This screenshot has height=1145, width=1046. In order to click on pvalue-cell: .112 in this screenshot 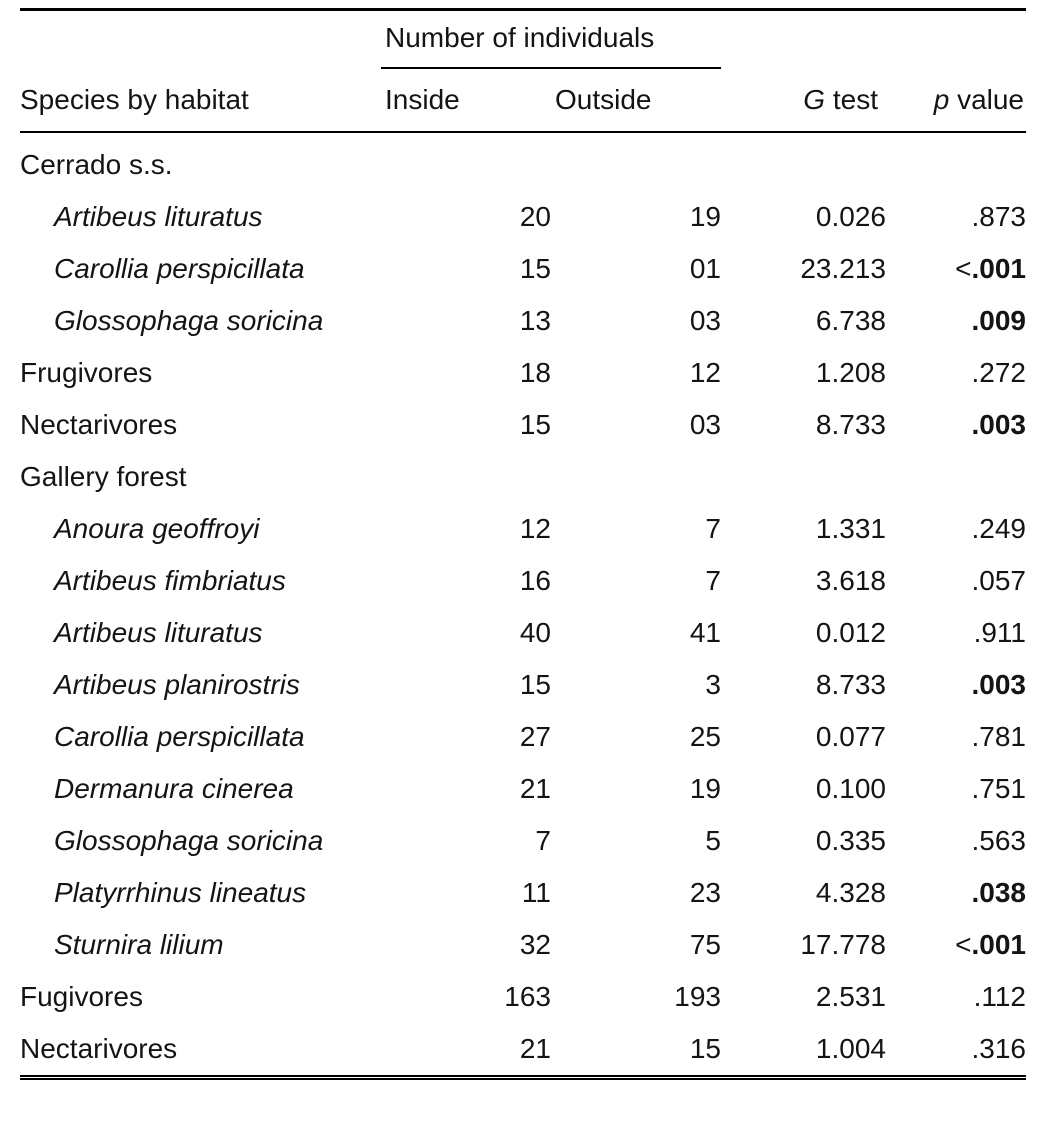, I will do `click(956, 997)`.